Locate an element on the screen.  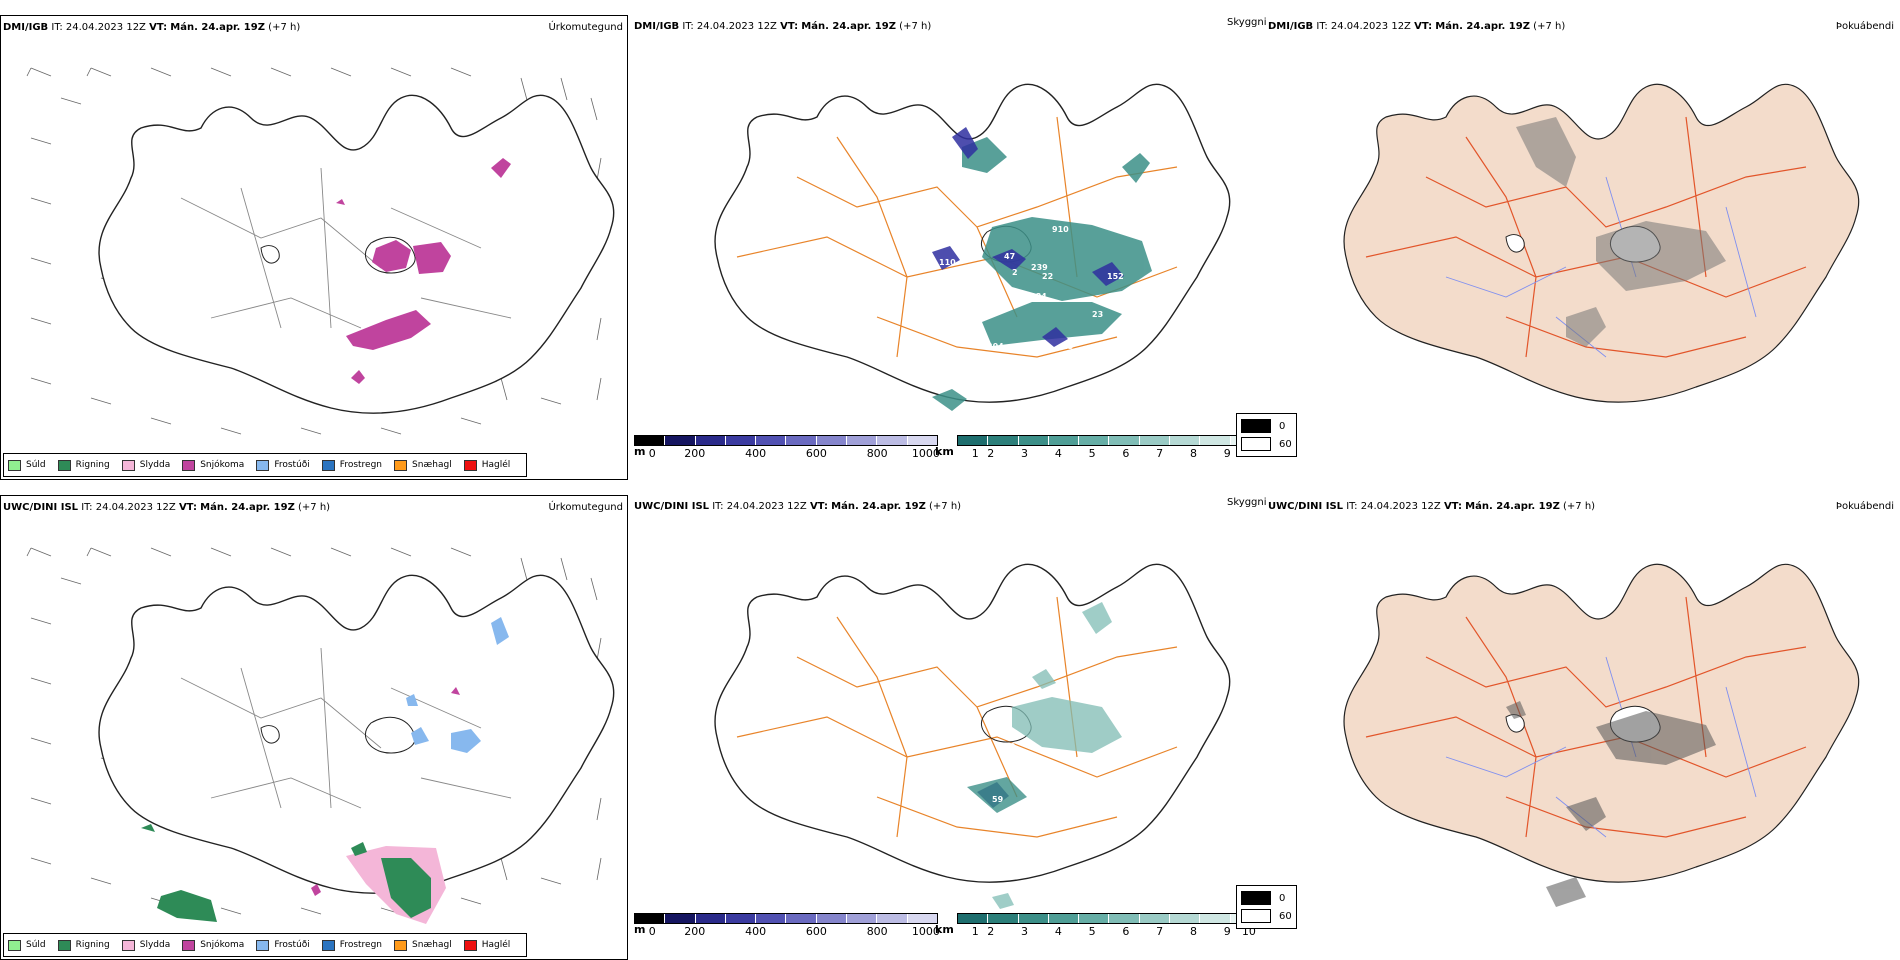
map-value-label: 47 is located at coordinates (1009, 256).